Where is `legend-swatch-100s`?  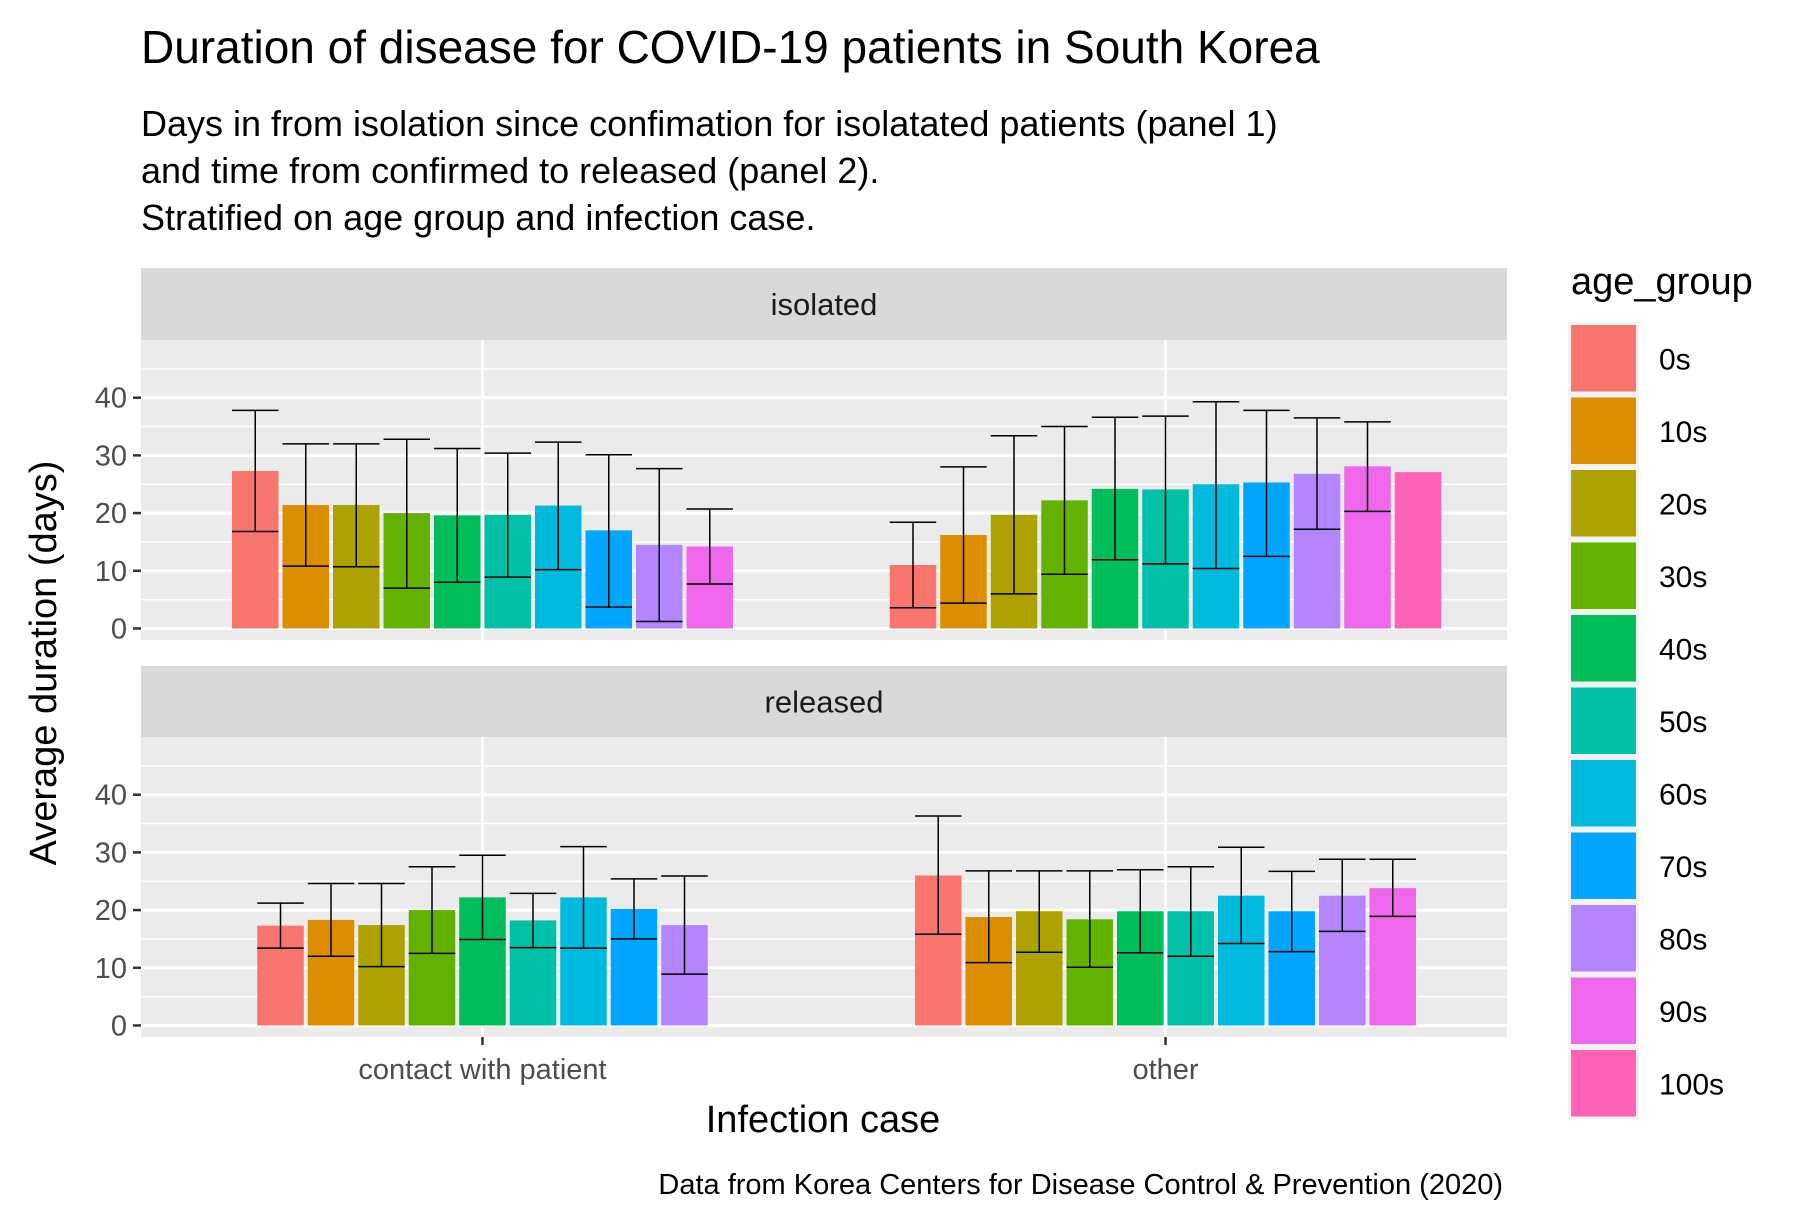
legend-swatch-100s is located at coordinates (1603, 1083).